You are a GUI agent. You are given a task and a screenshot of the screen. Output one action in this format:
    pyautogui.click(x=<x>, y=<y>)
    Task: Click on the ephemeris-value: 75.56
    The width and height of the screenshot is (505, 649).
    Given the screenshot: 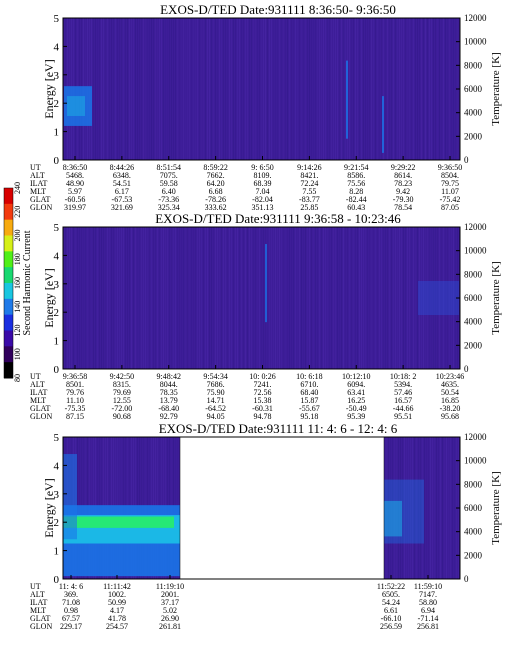 What is the action you would take?
    pyautogui.click(x=356, y=183)
    